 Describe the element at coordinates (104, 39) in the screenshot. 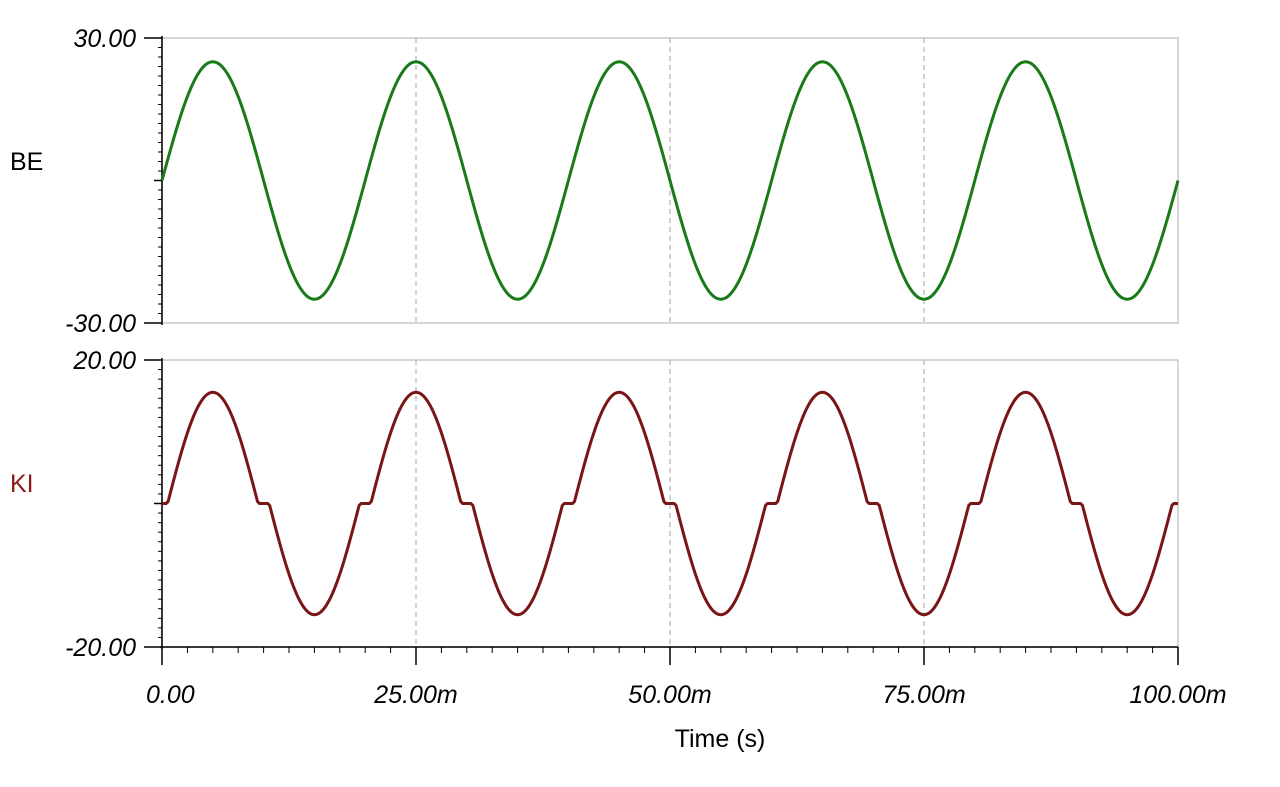

I see `y-tick-label: 30.00` at that location.